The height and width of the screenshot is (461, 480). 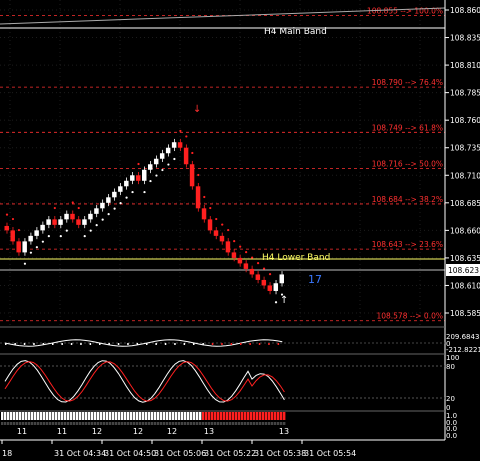 I want to click on indicator1-bars, so click(x=142, y=344).